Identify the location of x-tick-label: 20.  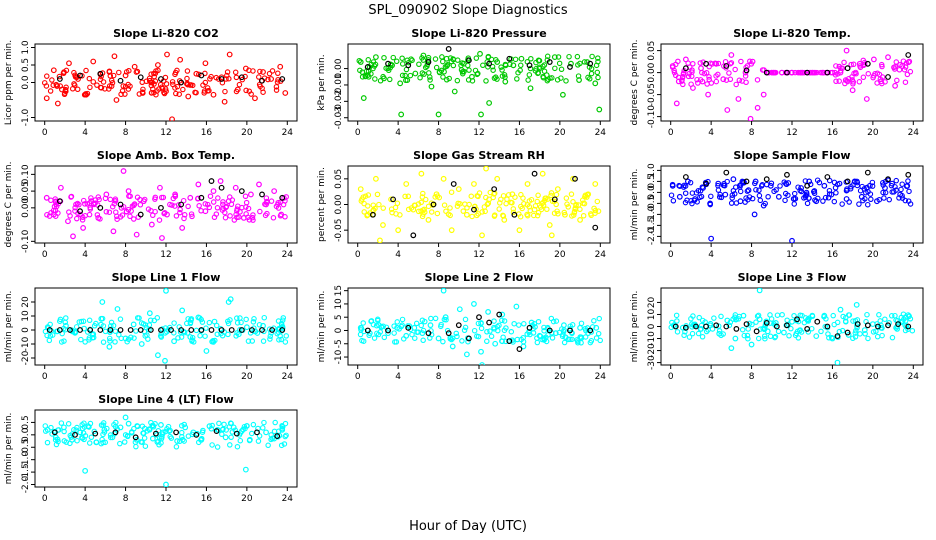
(247, 255).